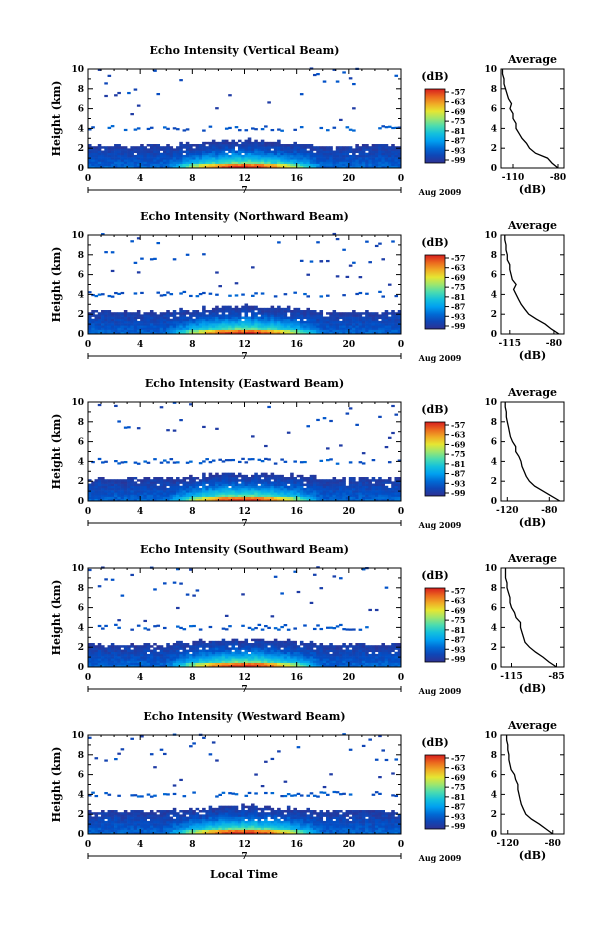  I want to click on average-profile-line, so click(532, 285).